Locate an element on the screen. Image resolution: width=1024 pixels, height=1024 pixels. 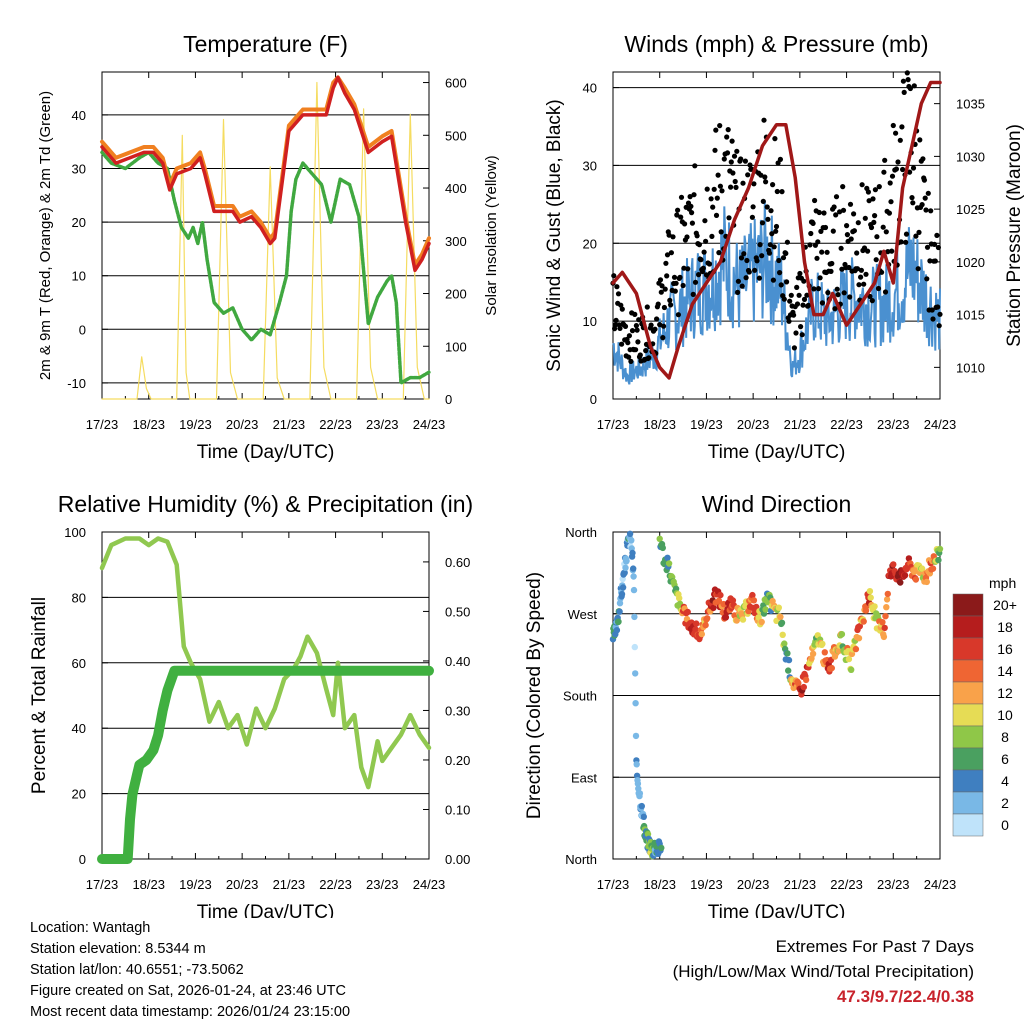
y-tick-label: -10 is located at coordinates (76, 383).